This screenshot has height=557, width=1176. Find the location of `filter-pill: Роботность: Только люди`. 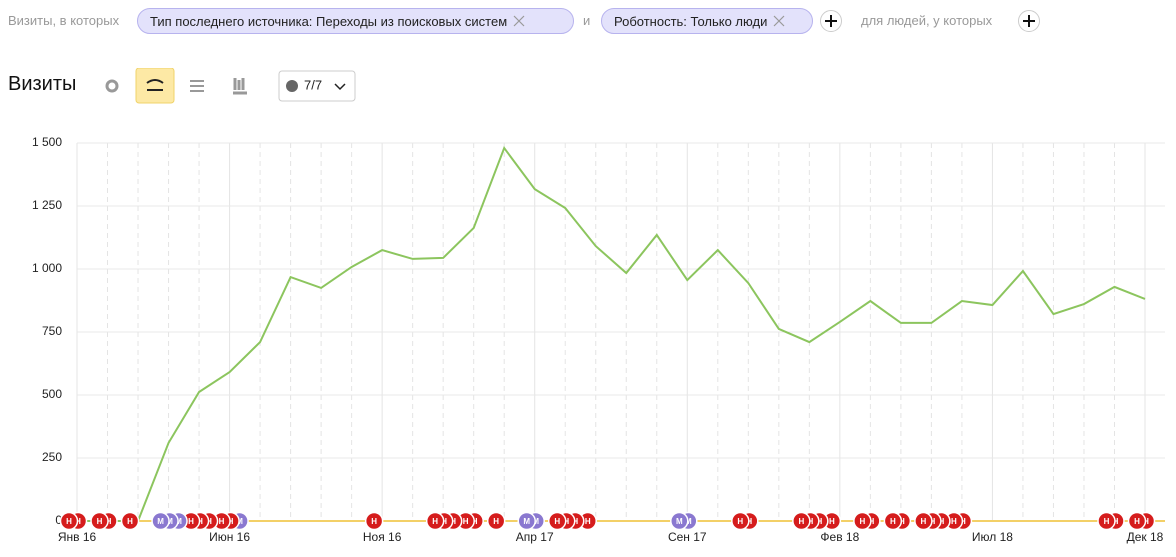

filter-pill: Роботность: Только люди is located at coordinates (707, 21).